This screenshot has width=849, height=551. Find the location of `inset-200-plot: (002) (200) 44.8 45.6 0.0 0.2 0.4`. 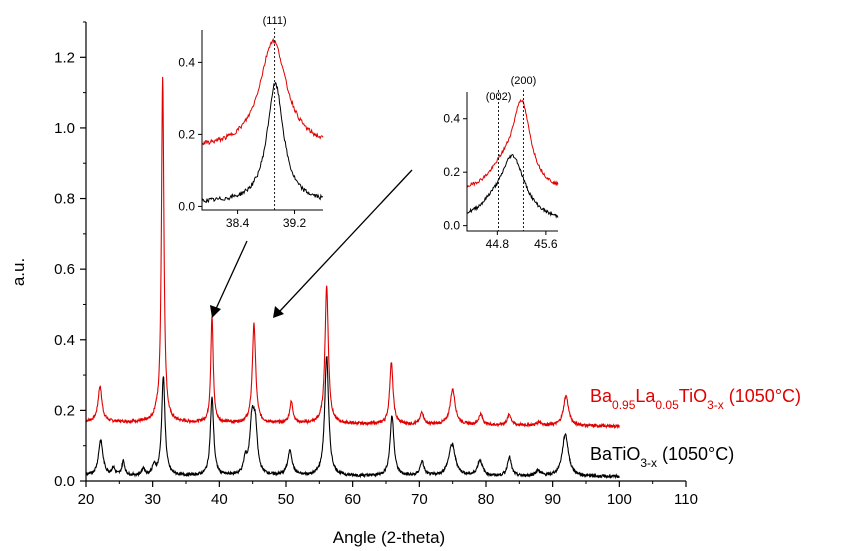

inset-200-plot: (002) (200) 44.8 45.6 0.0 0.2 0.4 is located at coordinates (501, 163).